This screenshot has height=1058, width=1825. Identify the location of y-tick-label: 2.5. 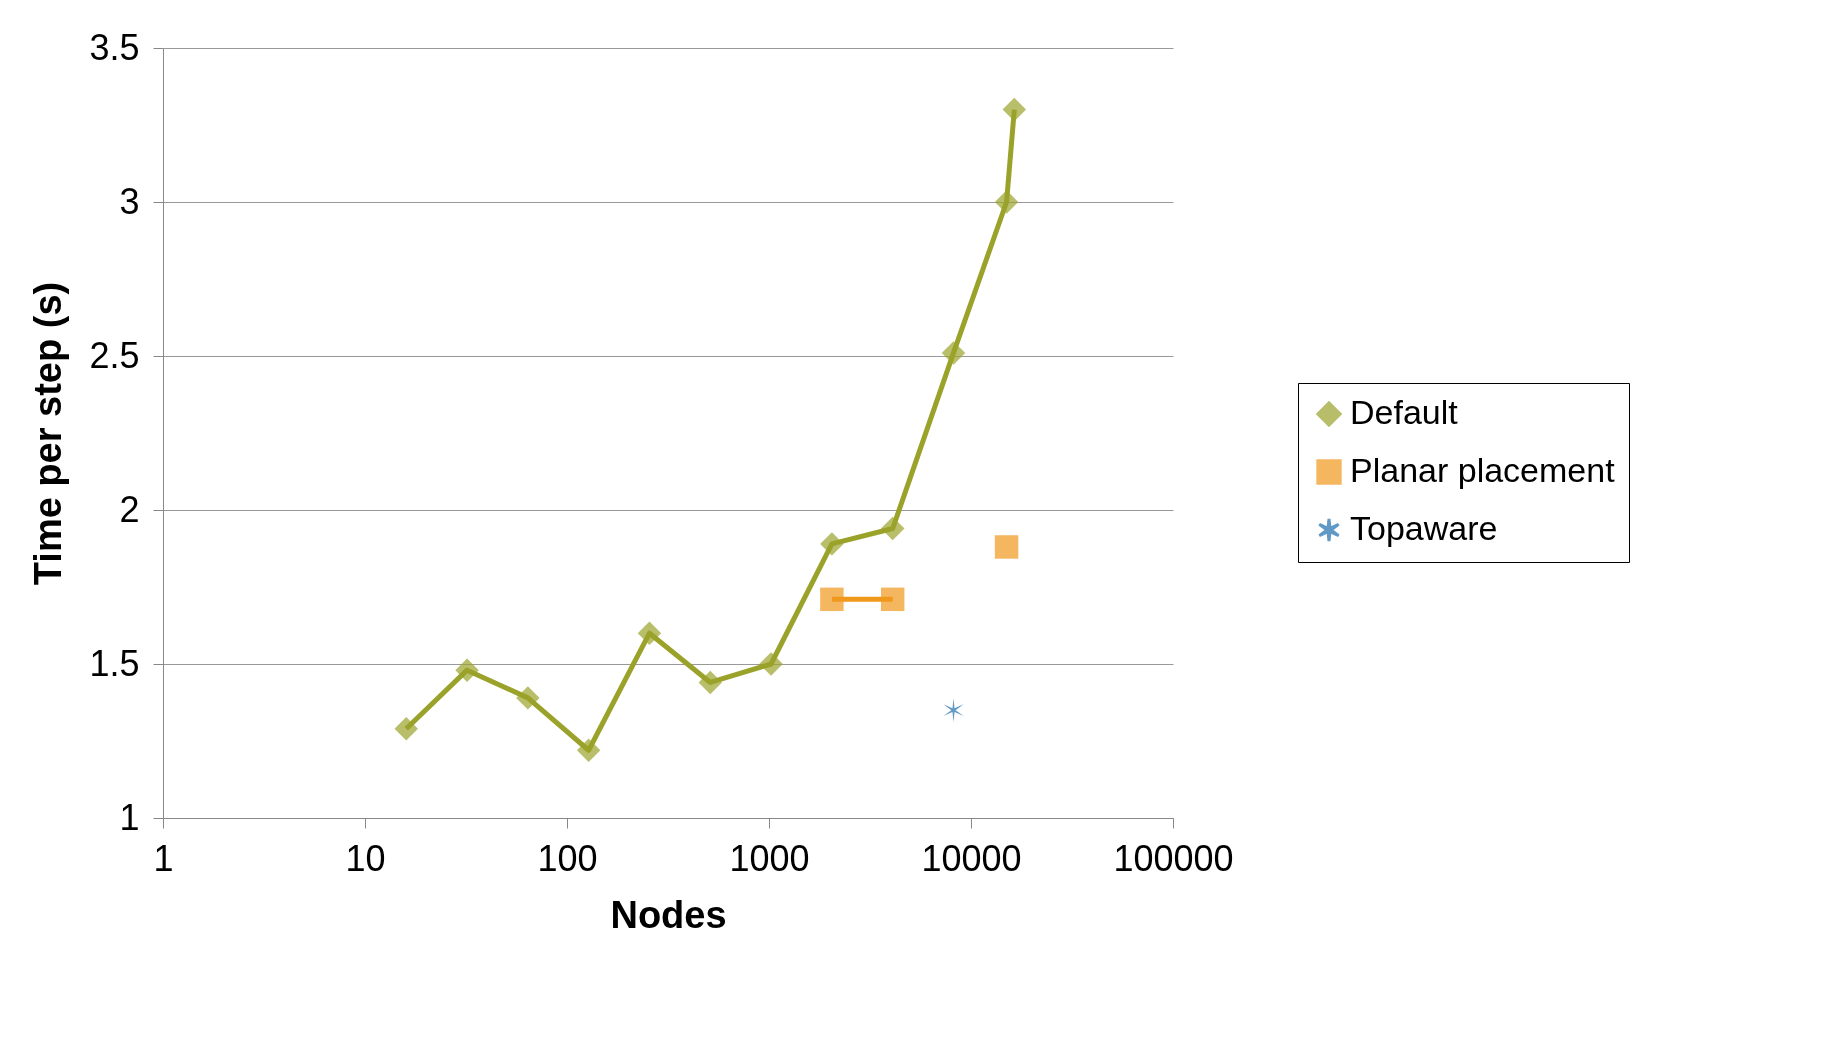
(114, 355).